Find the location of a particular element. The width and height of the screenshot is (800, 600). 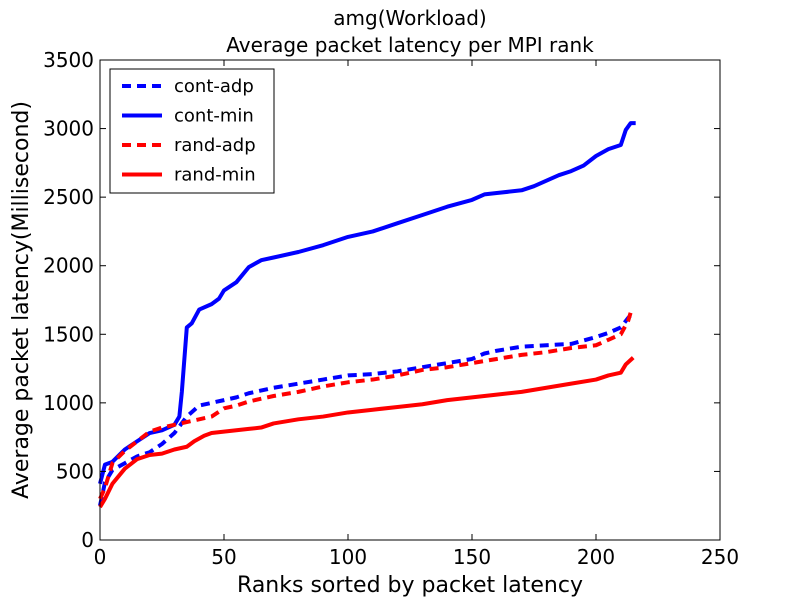

x-tick-label: 100 is located at coordinates (348, 557).